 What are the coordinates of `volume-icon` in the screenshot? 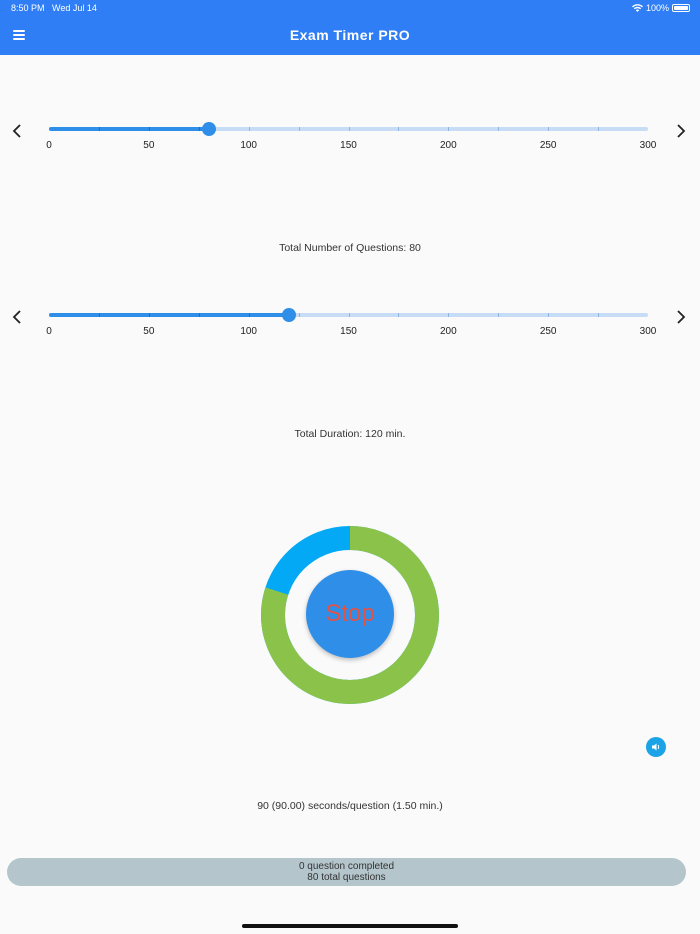 It's located at (656, 747).